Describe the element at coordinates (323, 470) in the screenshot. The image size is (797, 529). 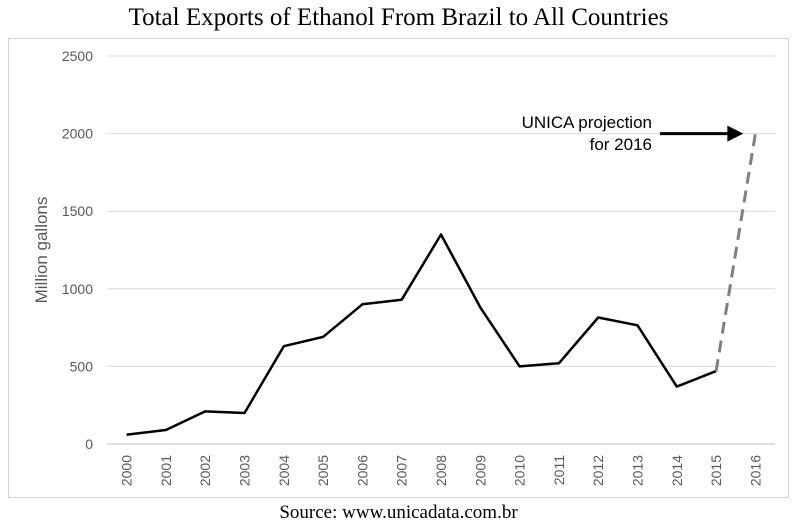
I see `x-tick-label-2005: 2005` at that location.